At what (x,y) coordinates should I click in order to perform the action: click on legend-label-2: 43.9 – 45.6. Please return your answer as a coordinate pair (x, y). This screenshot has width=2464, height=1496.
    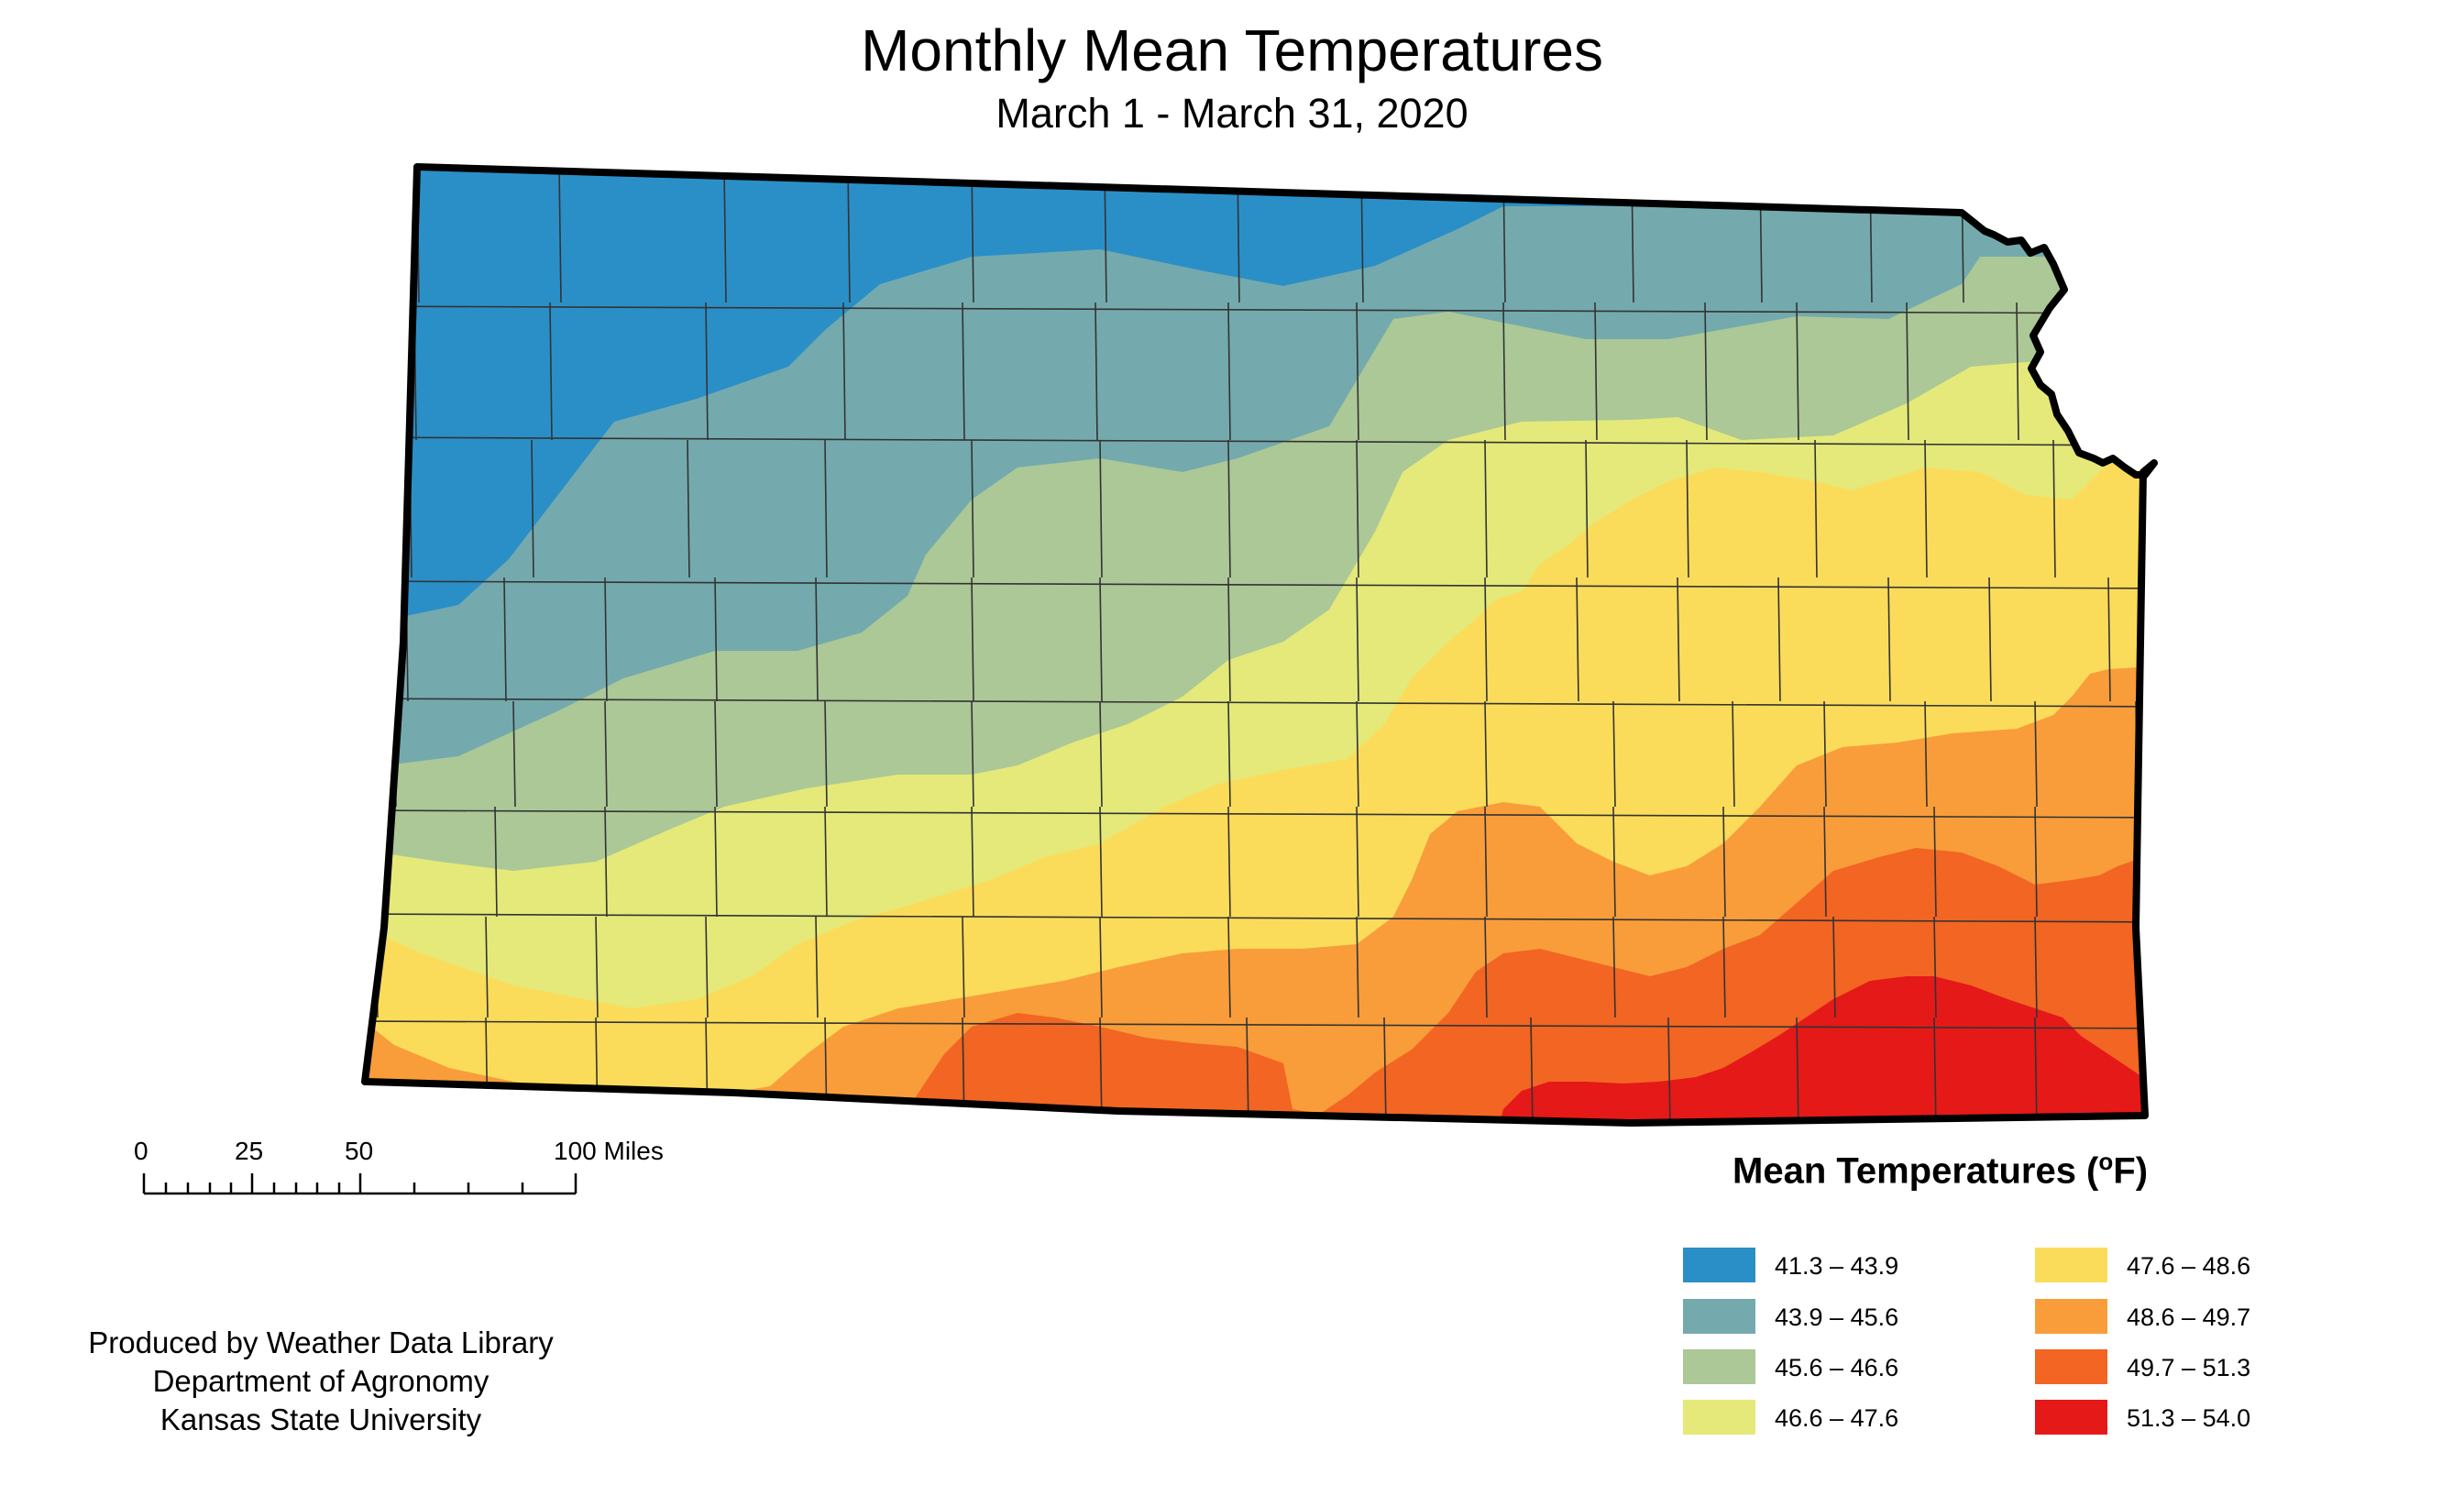
    Looking at the image, I should click on (1837, 1317).